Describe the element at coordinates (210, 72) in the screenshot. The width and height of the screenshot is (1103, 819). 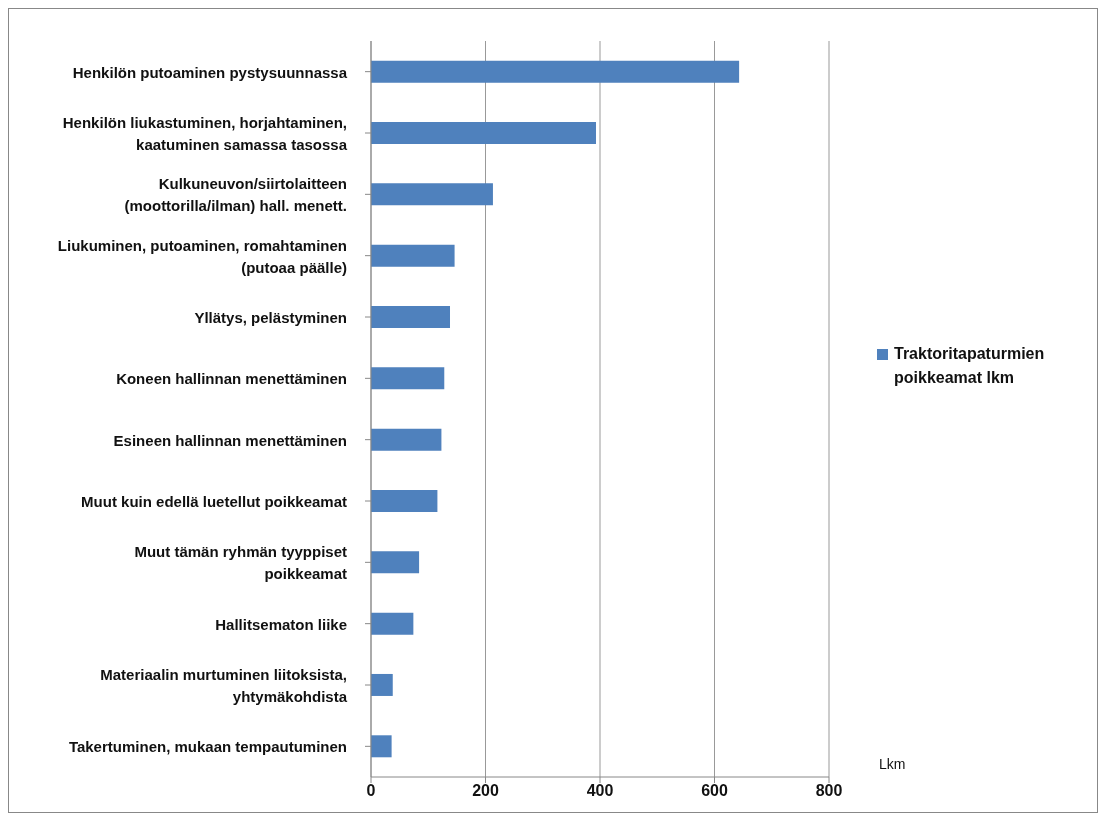
I see `y-tick-label: Henkilön putoaminen pystysuunnassa` at that location.